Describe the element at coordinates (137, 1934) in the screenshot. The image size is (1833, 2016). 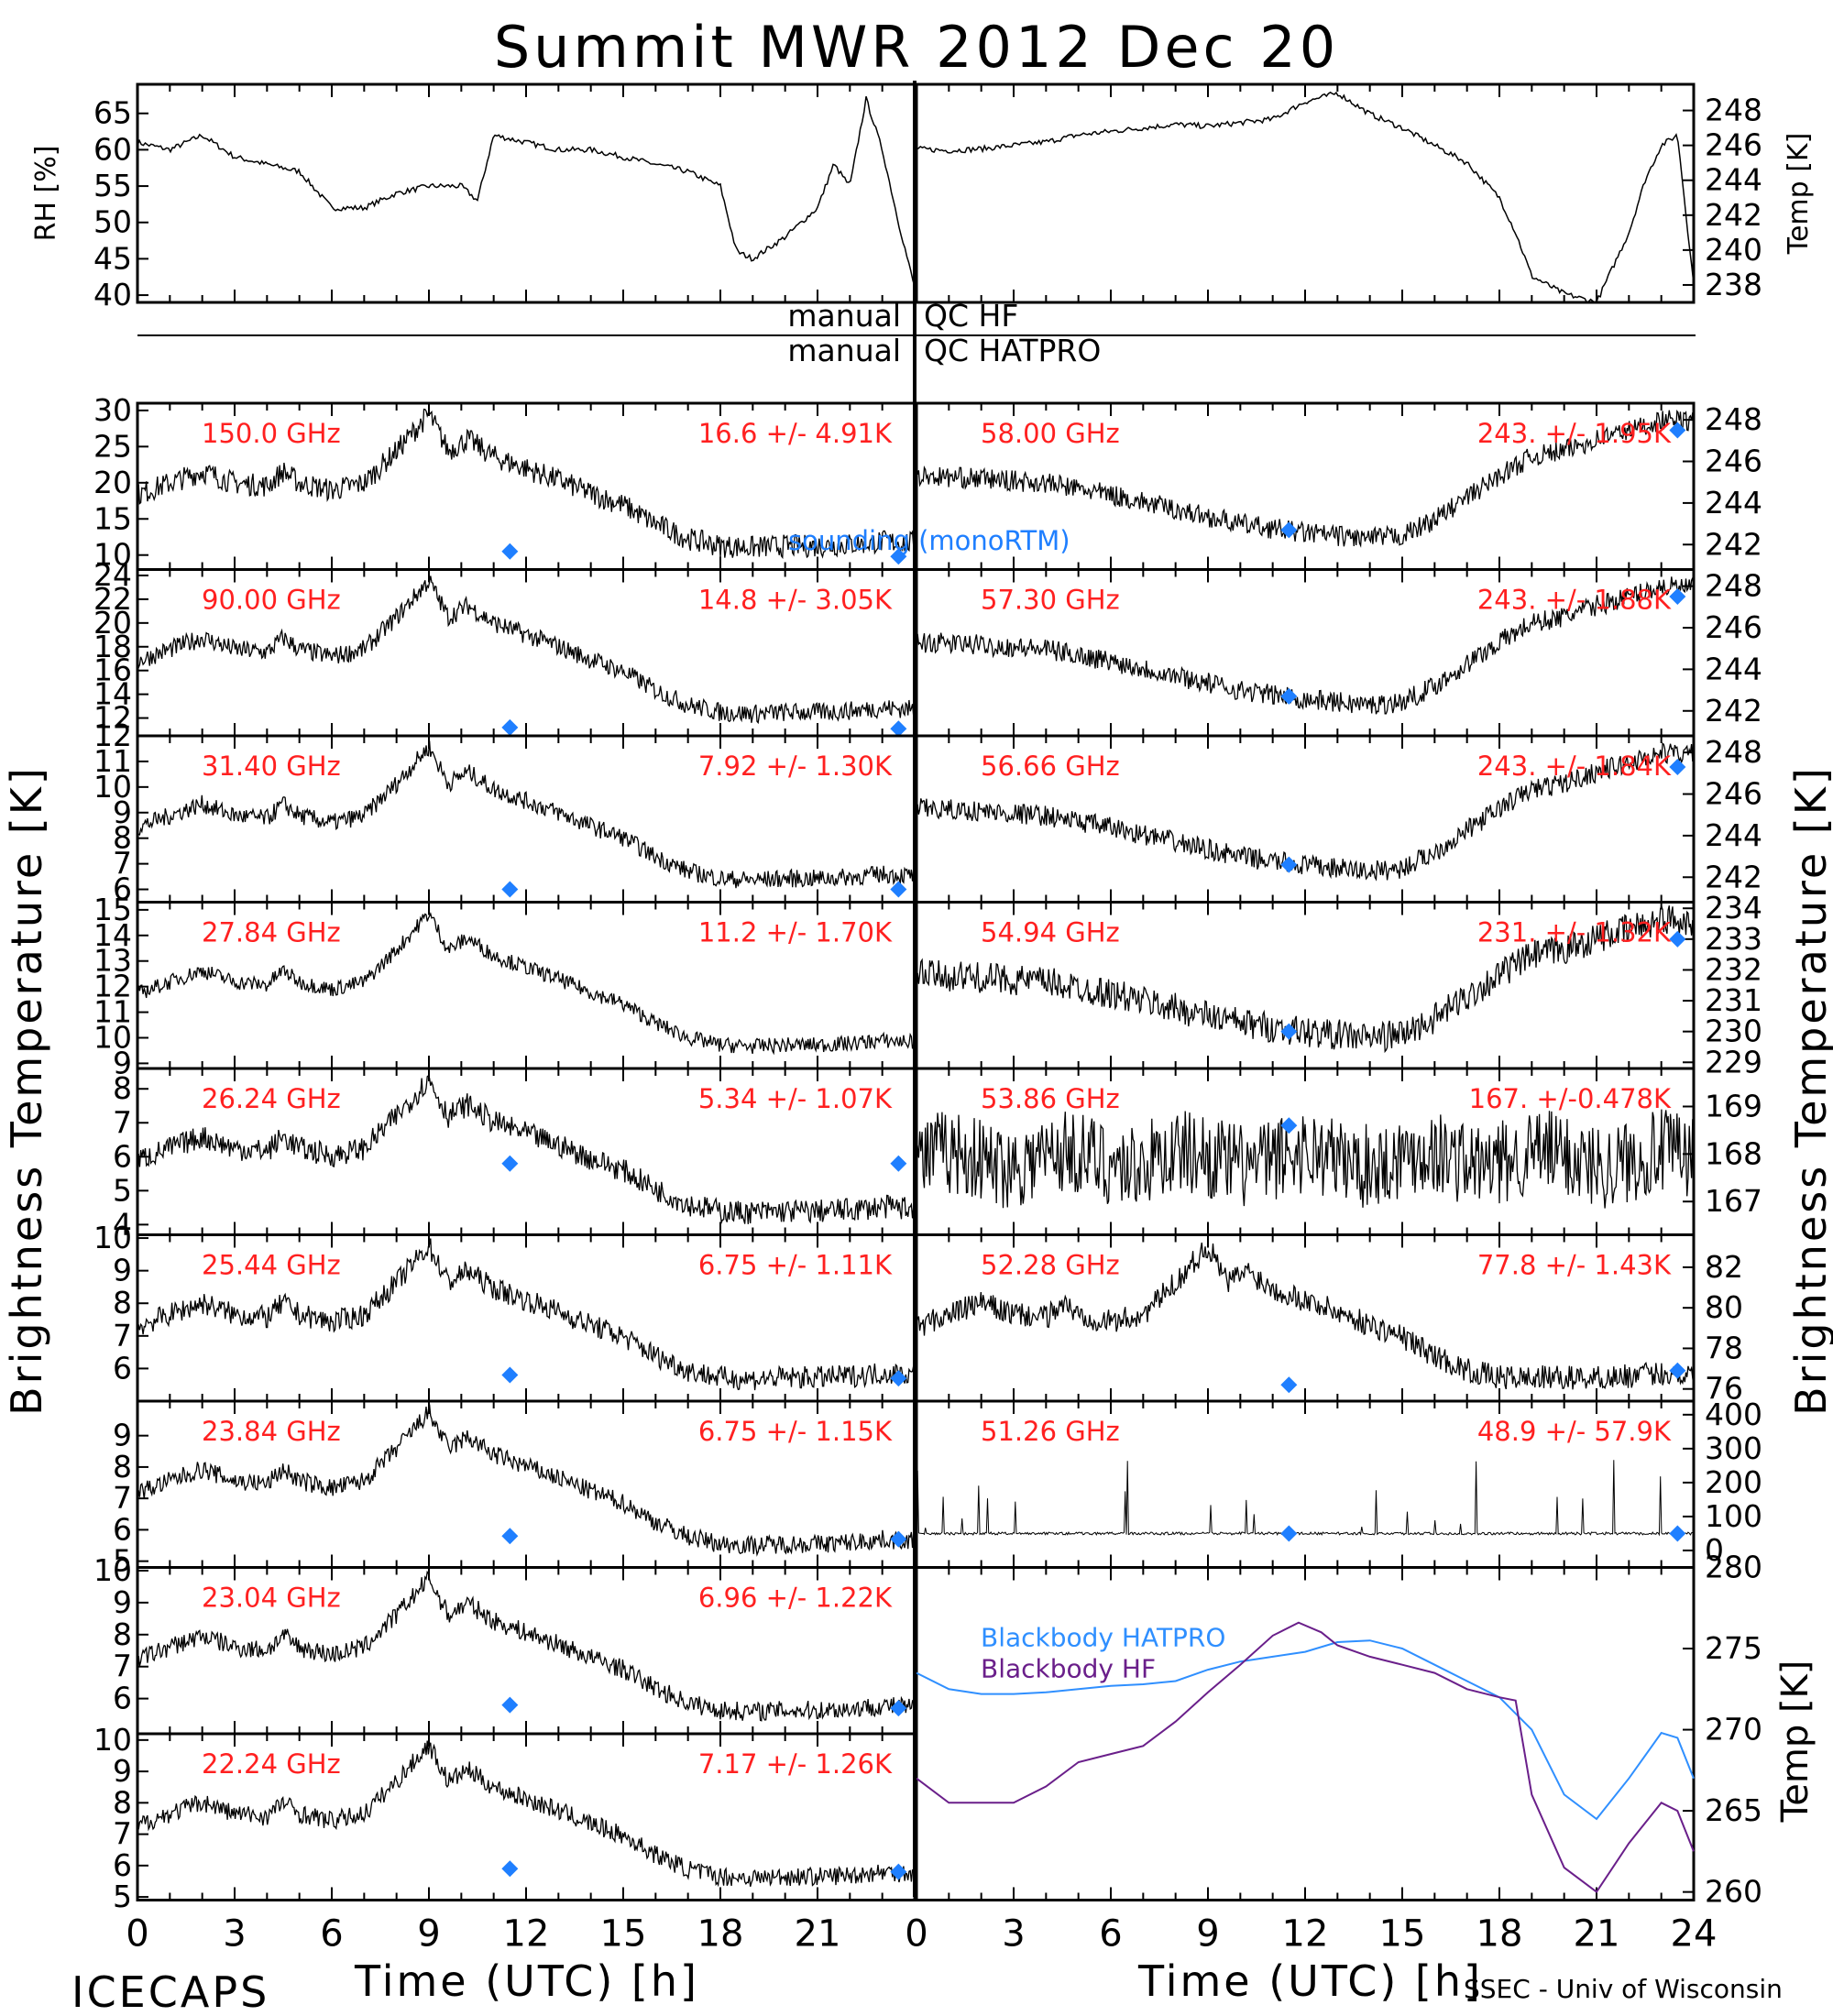
I see `x-tick-label-left: 0` at that location.